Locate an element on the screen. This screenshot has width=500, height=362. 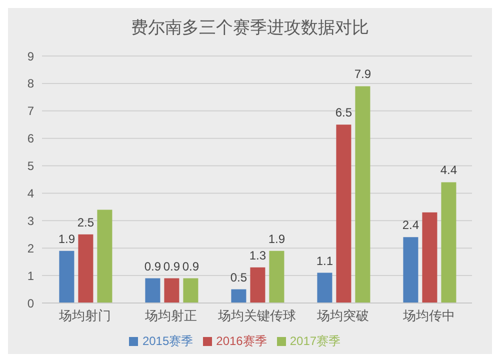
data-label: 2.5 is located at coordinates (85, 222).